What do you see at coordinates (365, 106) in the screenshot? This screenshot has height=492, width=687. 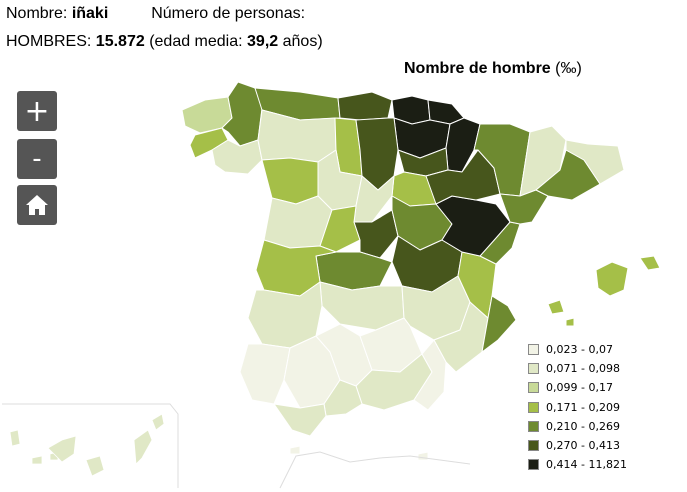 I see `region-cantabria` at bounding box center [365, 106].